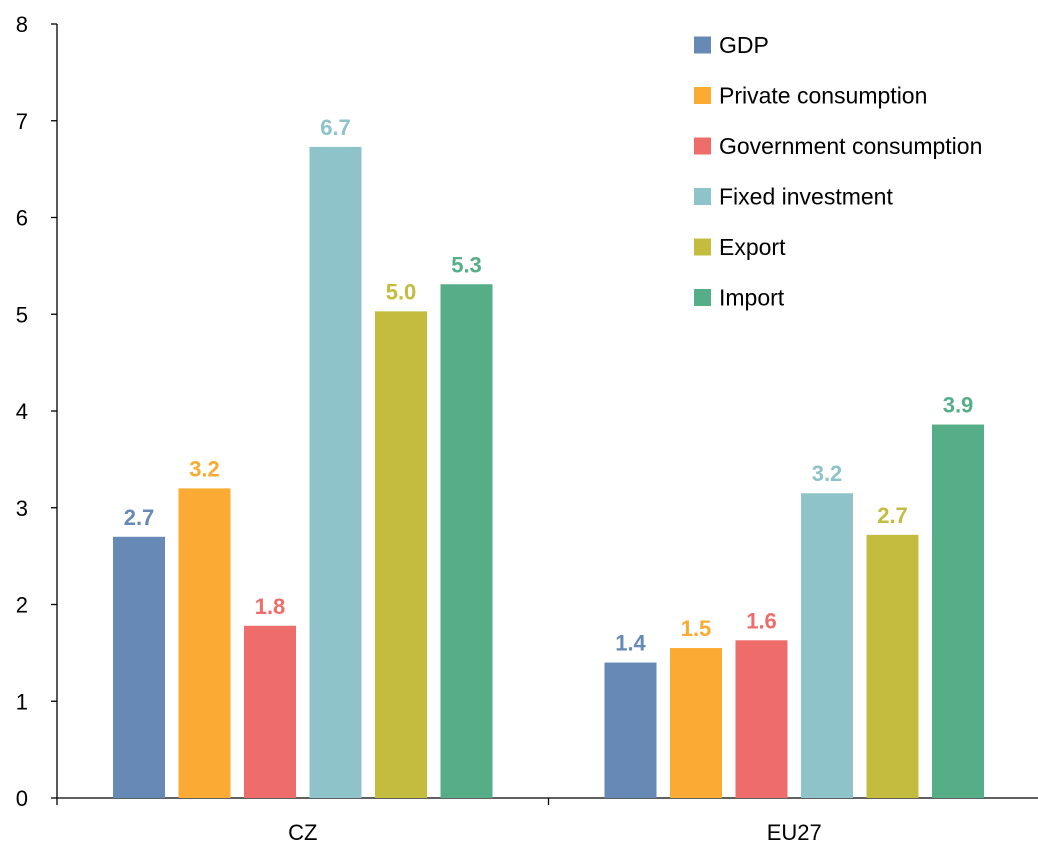  I want to click on legend-label: Export, so click(752, 247).